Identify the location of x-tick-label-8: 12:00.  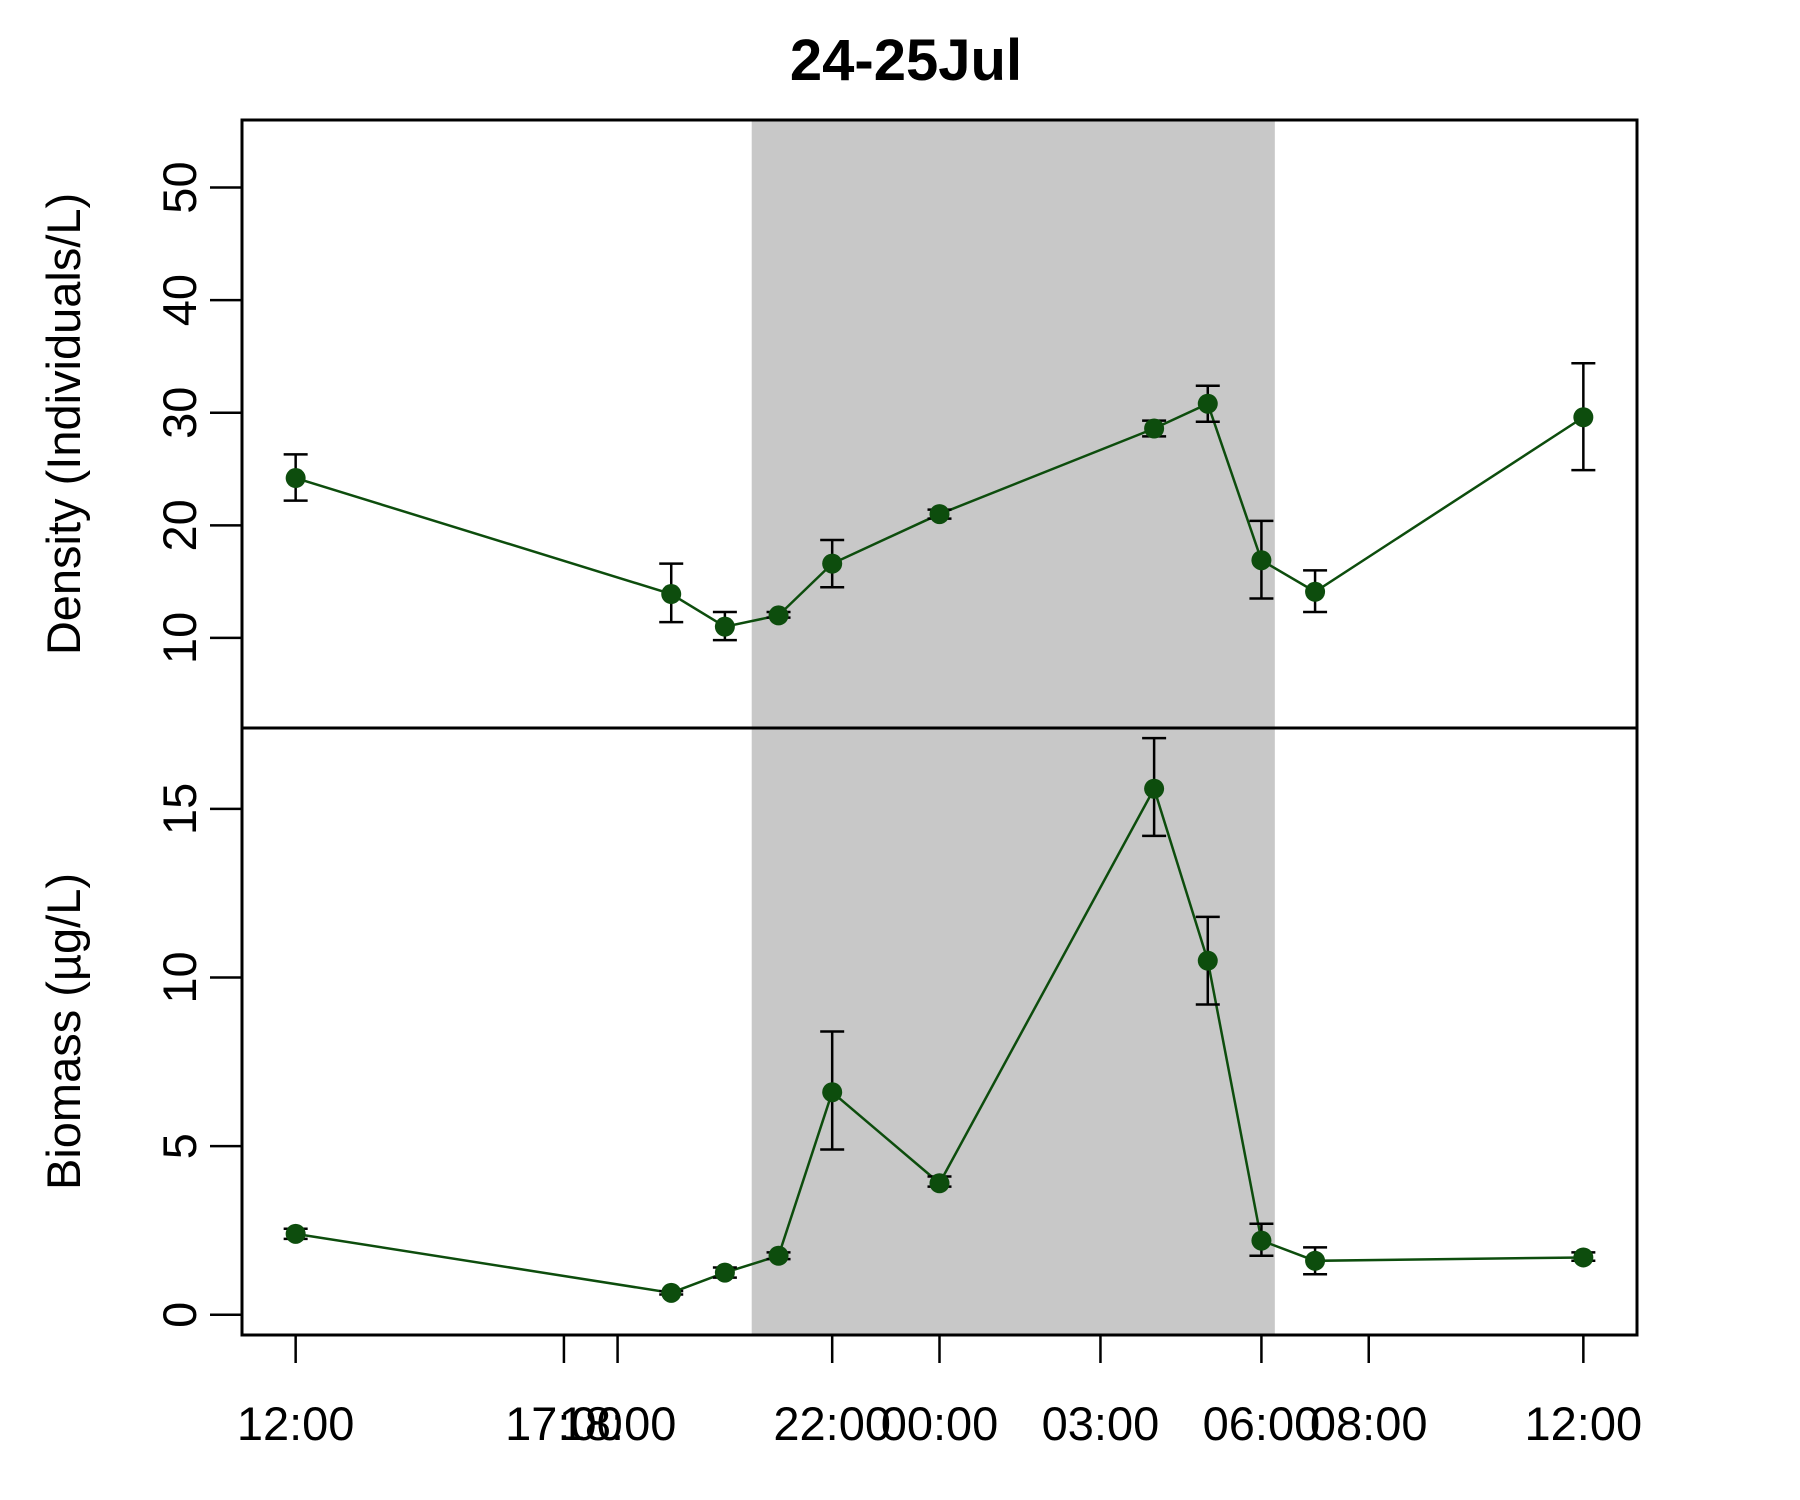
(1584, 1423).